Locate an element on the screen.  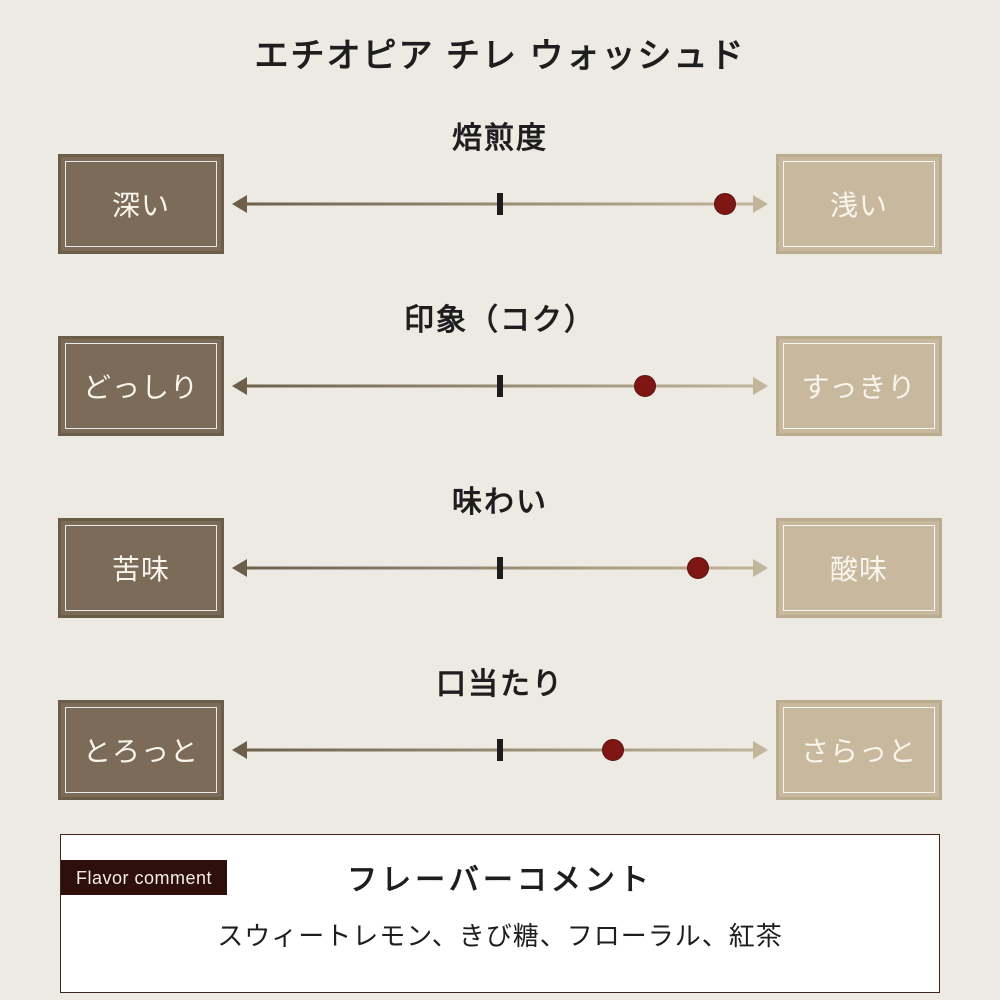
right-label-box: 酸味 is located at coordinates (859, 567).